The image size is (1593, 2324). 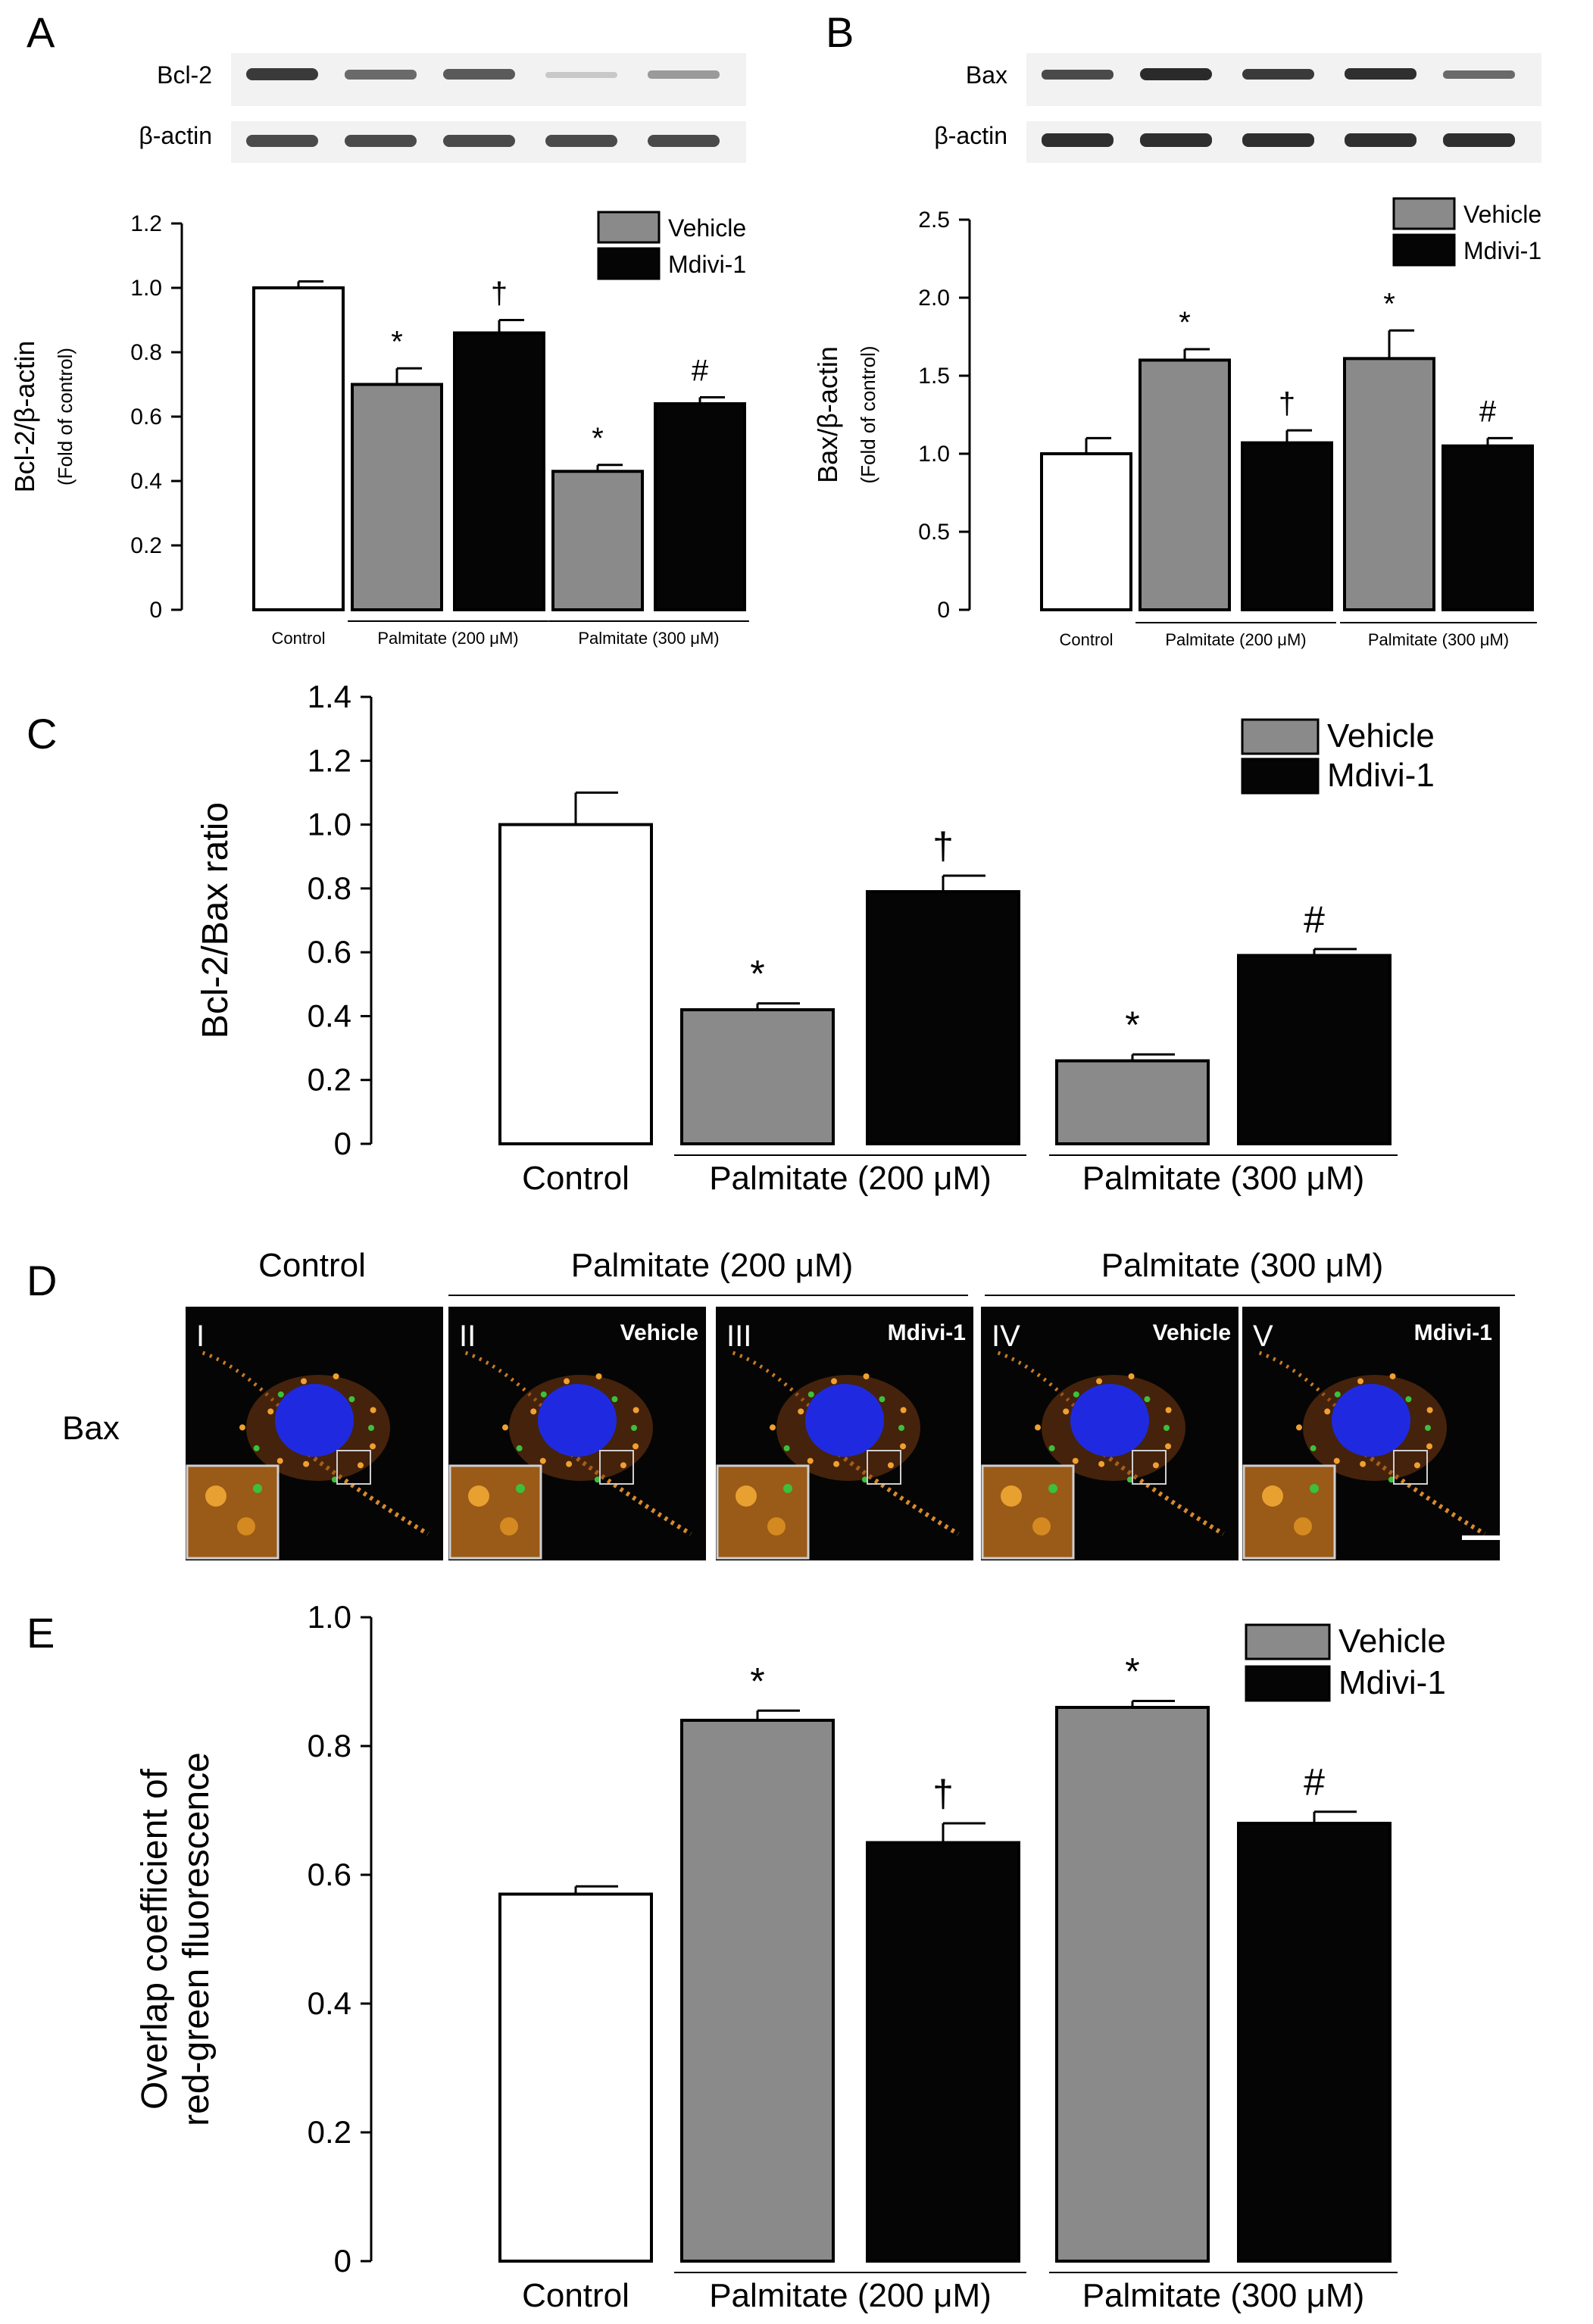 What do you see at coordinates (196, 1939) in the screenshot?
I see `y-axis-label-line2: red-green fluorescence` at bounding box center [196, 1939].